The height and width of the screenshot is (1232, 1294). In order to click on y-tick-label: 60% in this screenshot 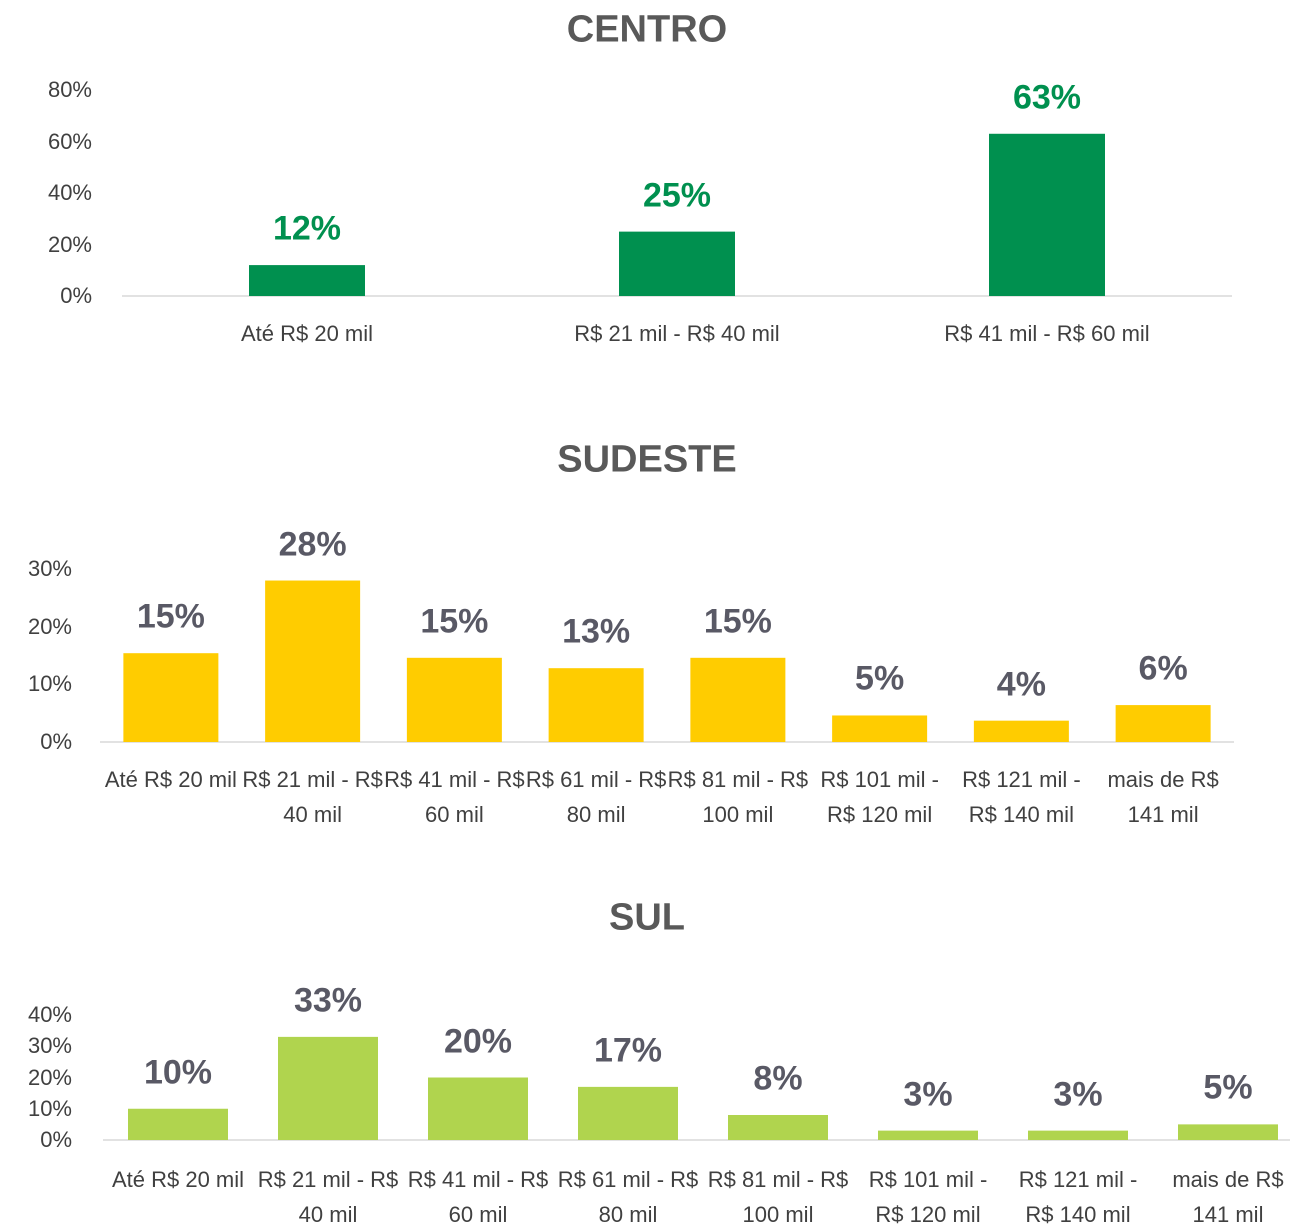, I will do `click(69, 141)`.